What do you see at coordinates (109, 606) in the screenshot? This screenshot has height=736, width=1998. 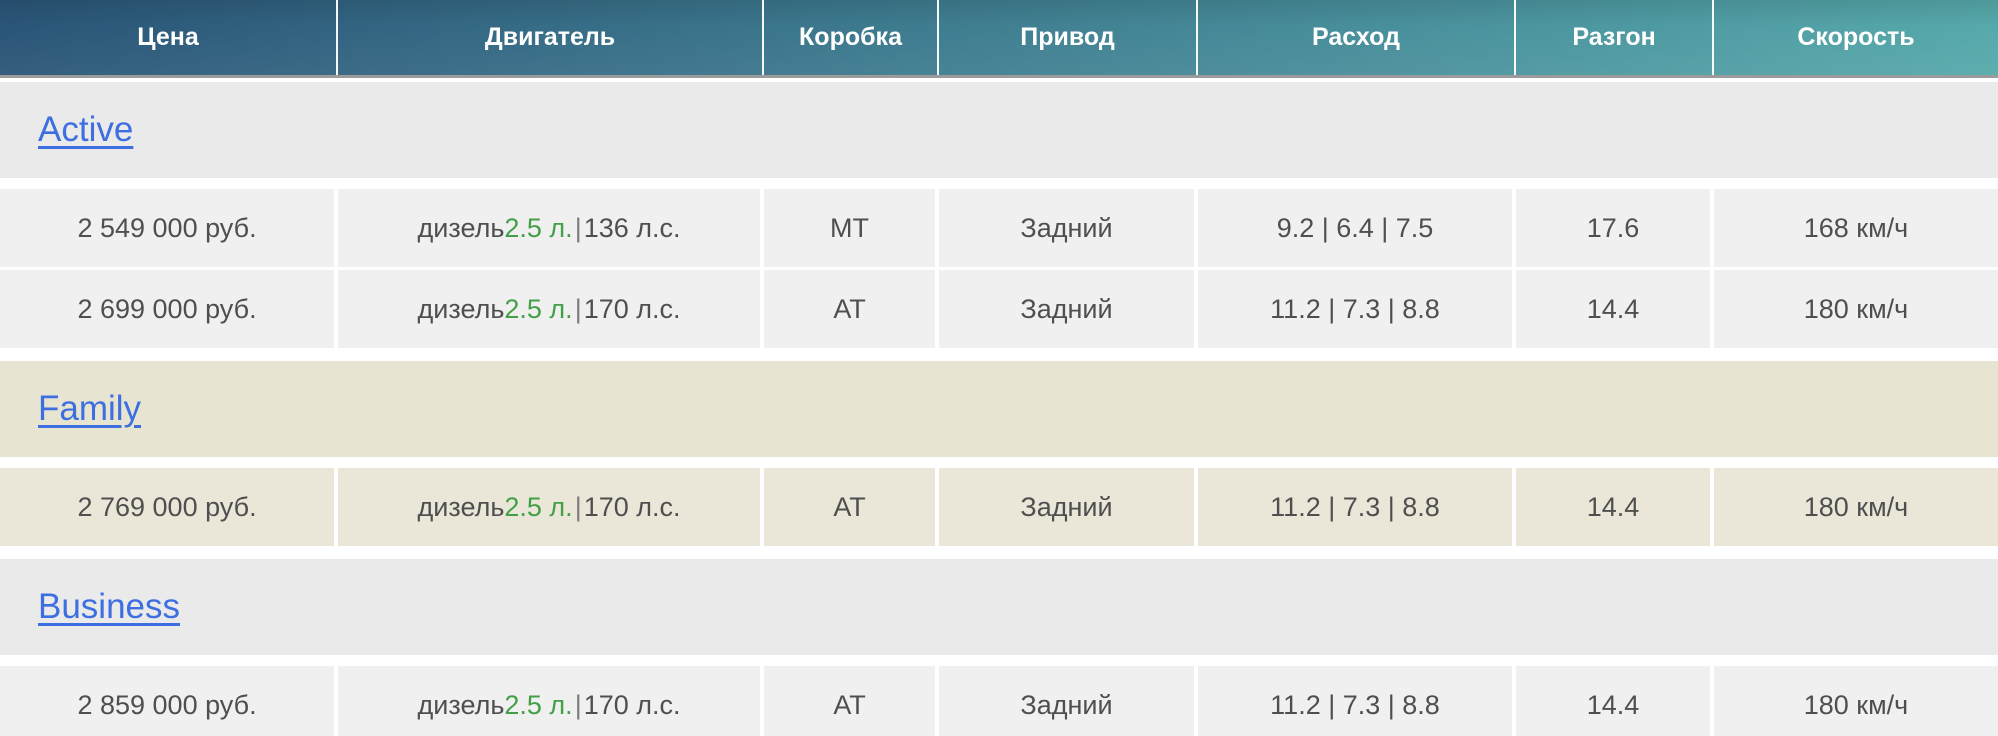 I see `model-link-business: Business` at bounding box center [109, 606].